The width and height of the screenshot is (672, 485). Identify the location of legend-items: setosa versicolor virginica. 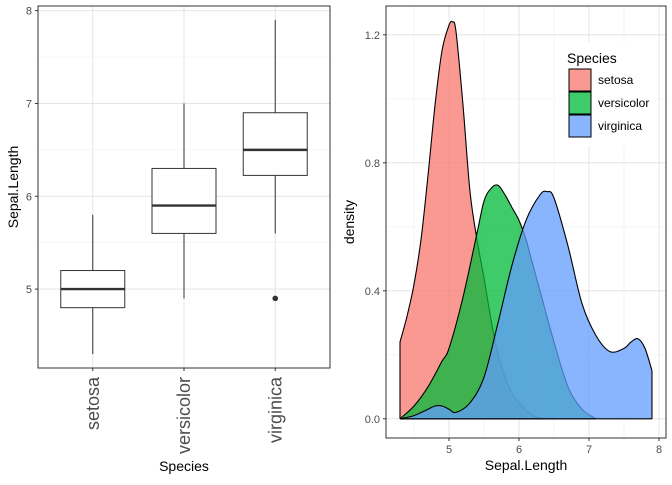
(608, 103).